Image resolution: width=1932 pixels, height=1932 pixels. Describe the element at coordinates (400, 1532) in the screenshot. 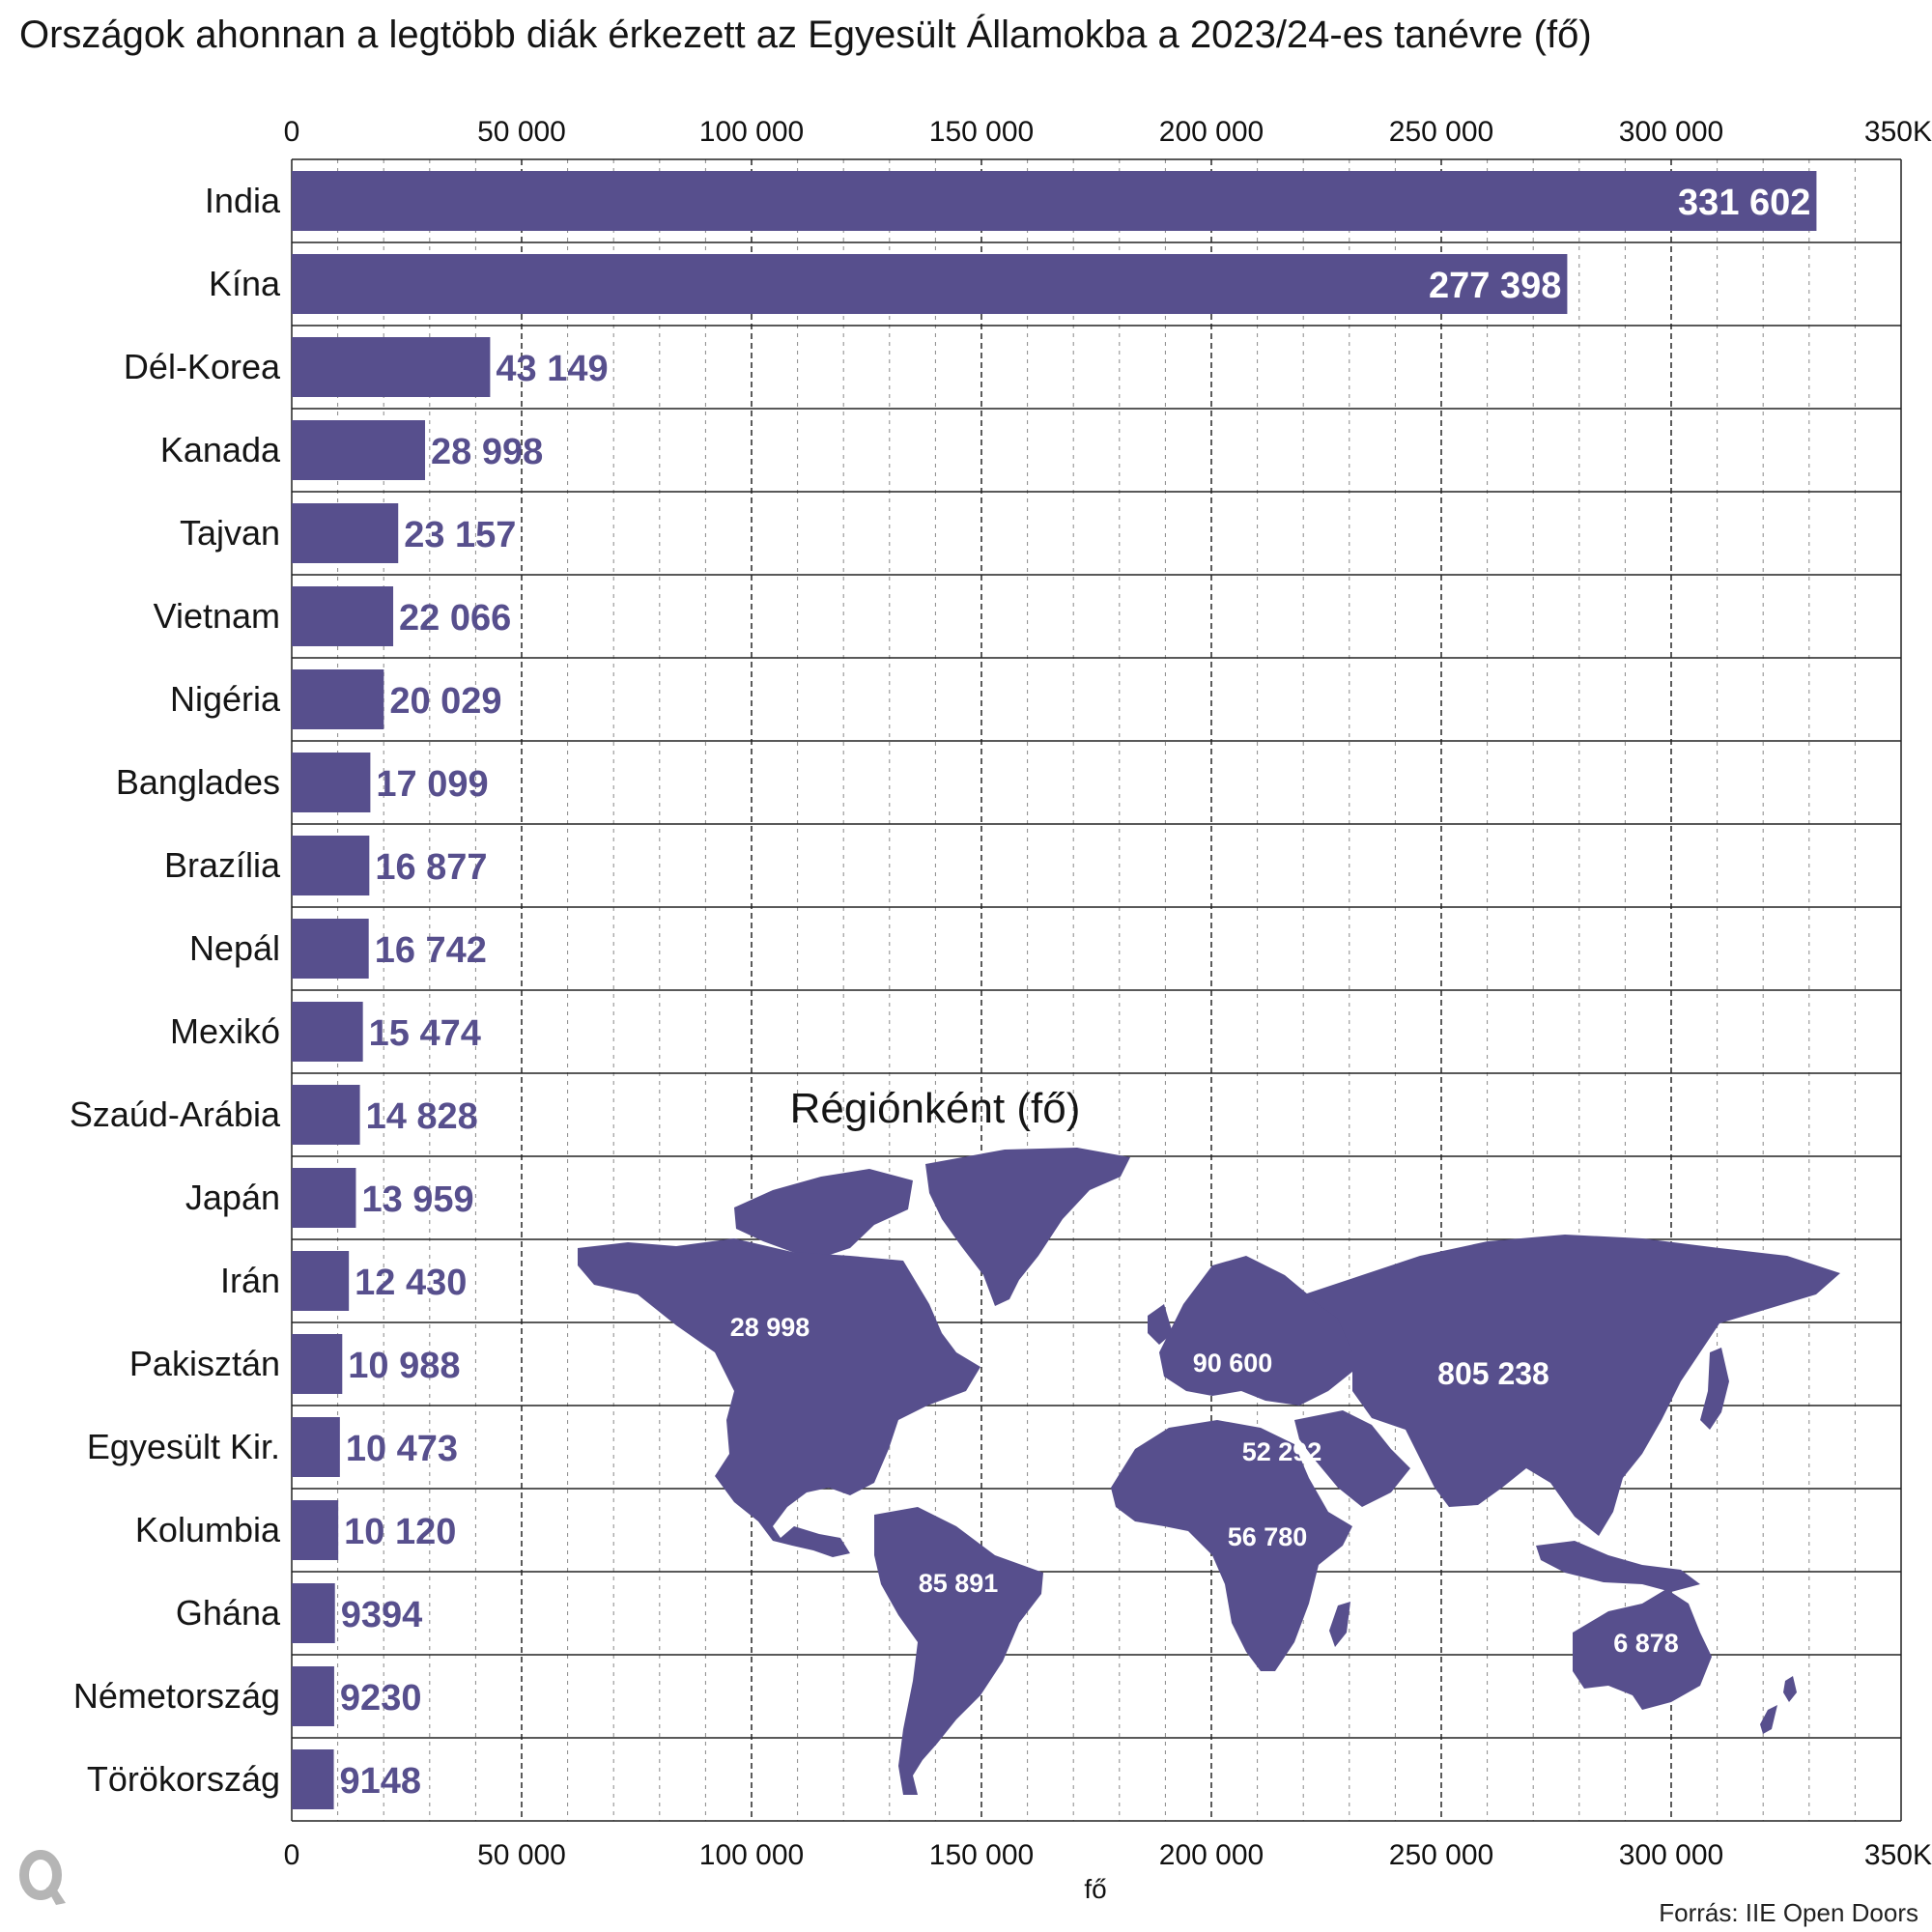

I see `value-label: 10 120` at that location.